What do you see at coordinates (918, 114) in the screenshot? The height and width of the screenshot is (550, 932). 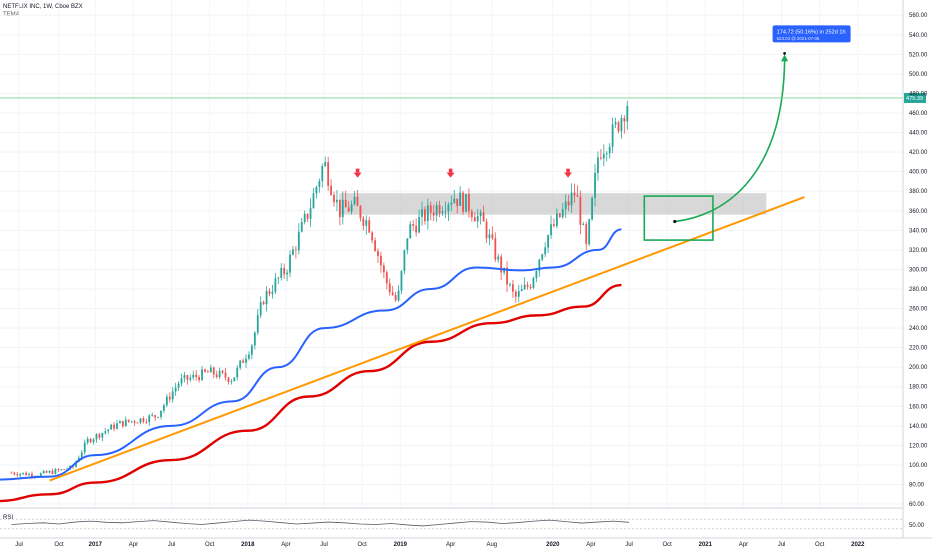 I see `y-tick-label: 460.00` at bounding box center [918, 114].